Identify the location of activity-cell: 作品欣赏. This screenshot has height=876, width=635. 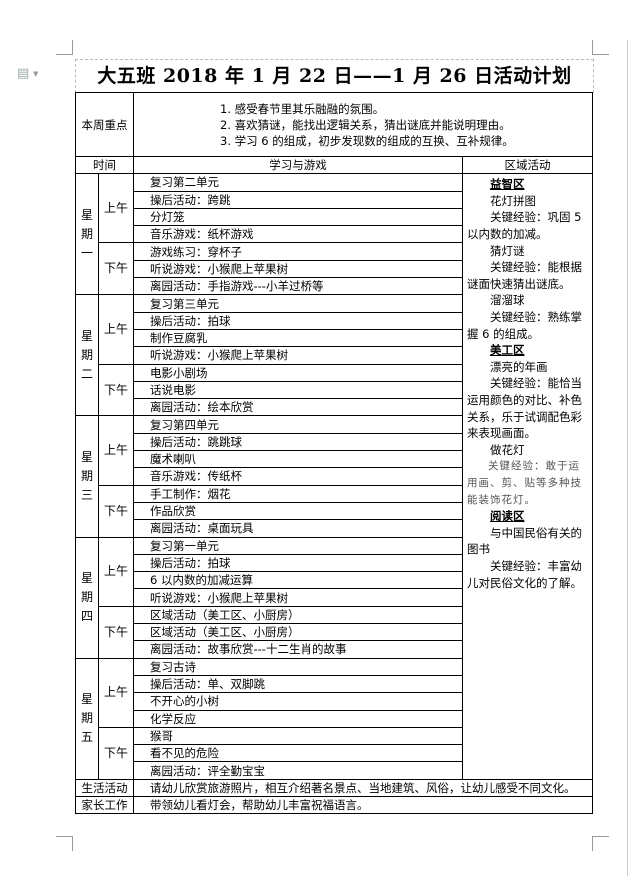
(298, 511).